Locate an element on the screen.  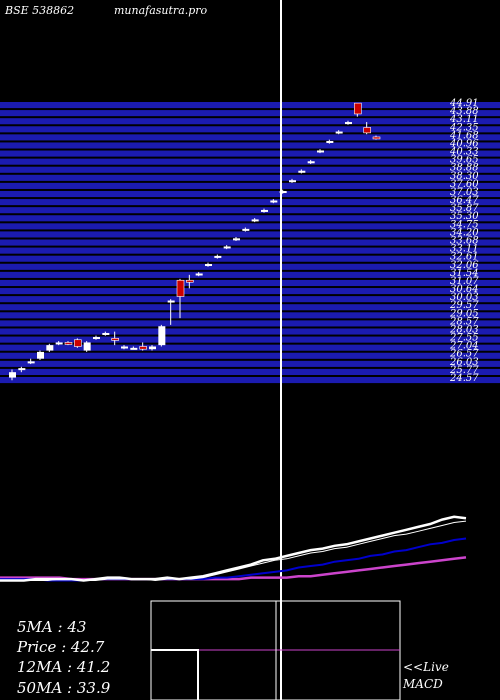
price-level-label: 26.57 is located at coordinates (464, 354).